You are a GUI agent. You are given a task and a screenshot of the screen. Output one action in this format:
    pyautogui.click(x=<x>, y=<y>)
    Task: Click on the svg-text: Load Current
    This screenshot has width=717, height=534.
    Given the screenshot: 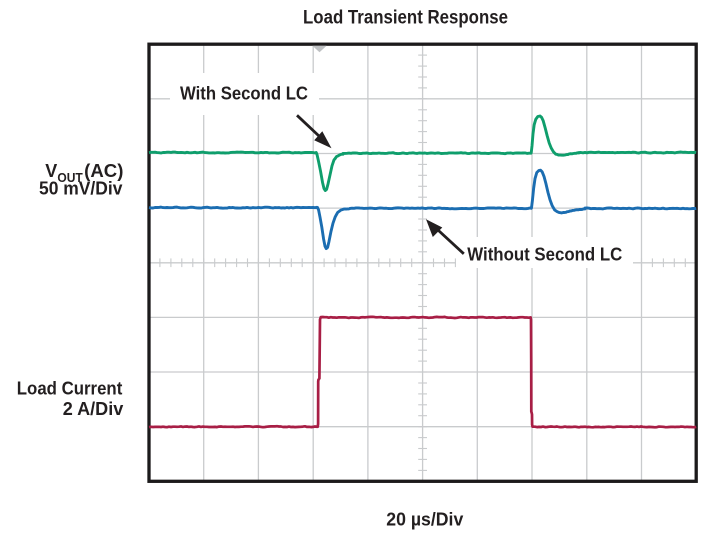 What is the action you would take?
    pyautogui.click(x=70, y=387)
    